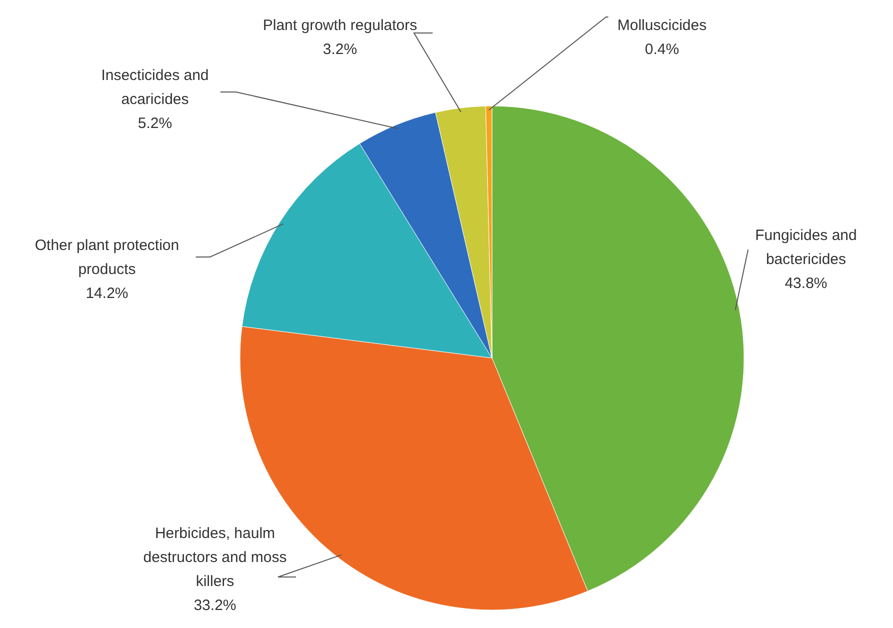  Describe the element at coordinates (155, 87) in the screenshot. I see `slice-label: Insecticides and acaricides` at that location.